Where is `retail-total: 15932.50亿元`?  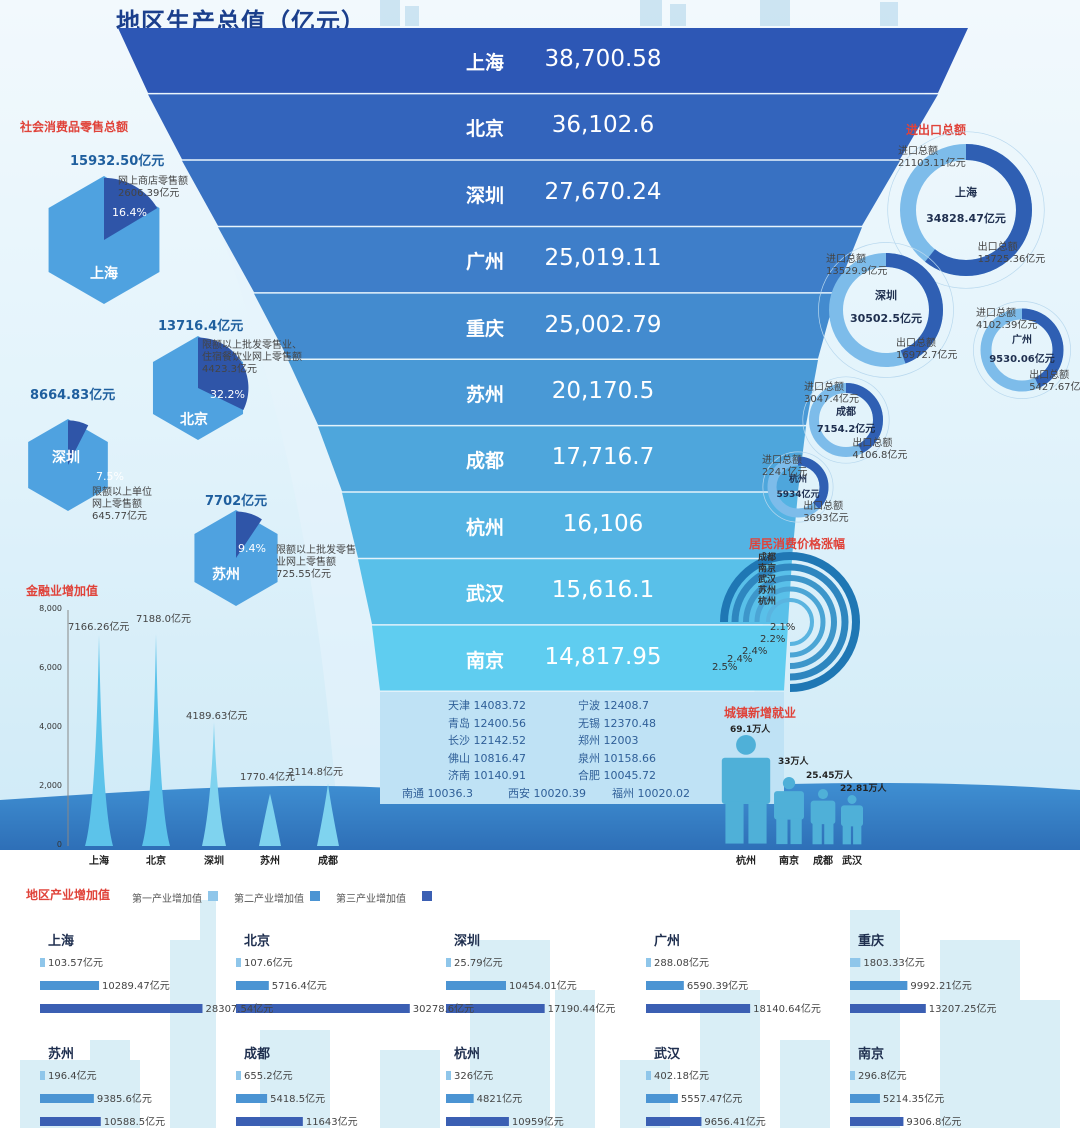
retail-total: 15932.50亿元 is located at coordinates (117, 161).